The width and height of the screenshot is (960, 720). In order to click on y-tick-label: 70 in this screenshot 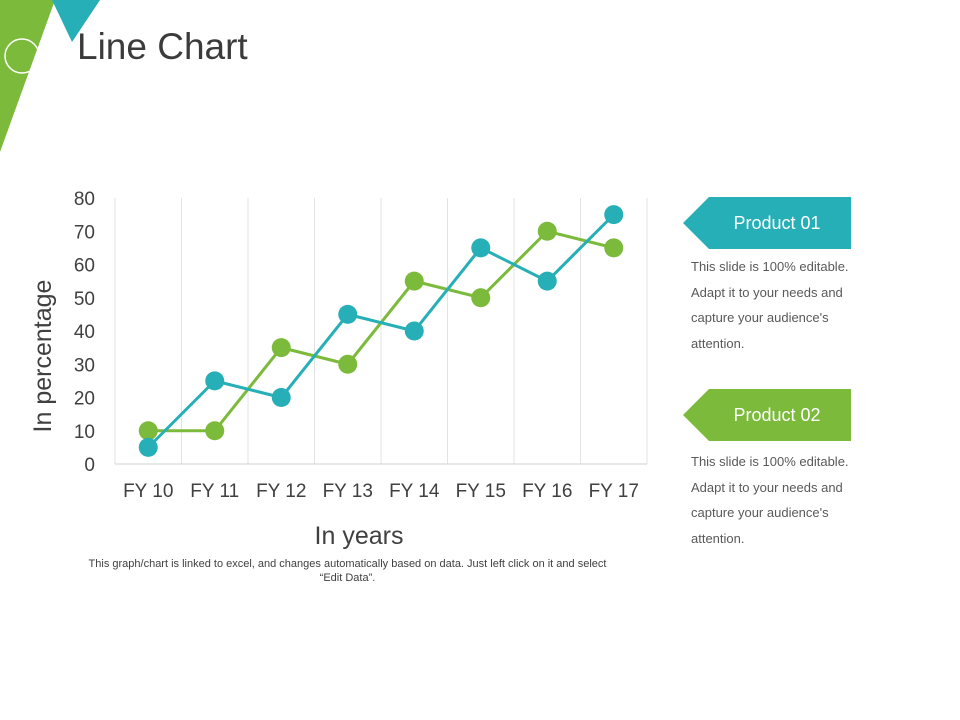, I will do `click(84, 232)`.